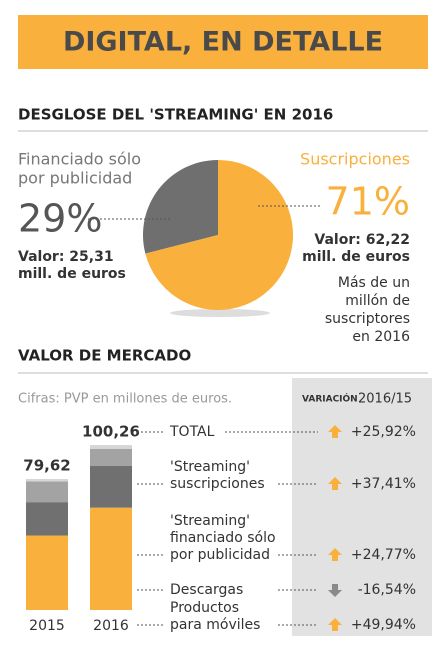  What do you see at coordinates (383, 484) in the screenshot?
I see `variation-label: +37,41%` at bounding box center [383, 484].